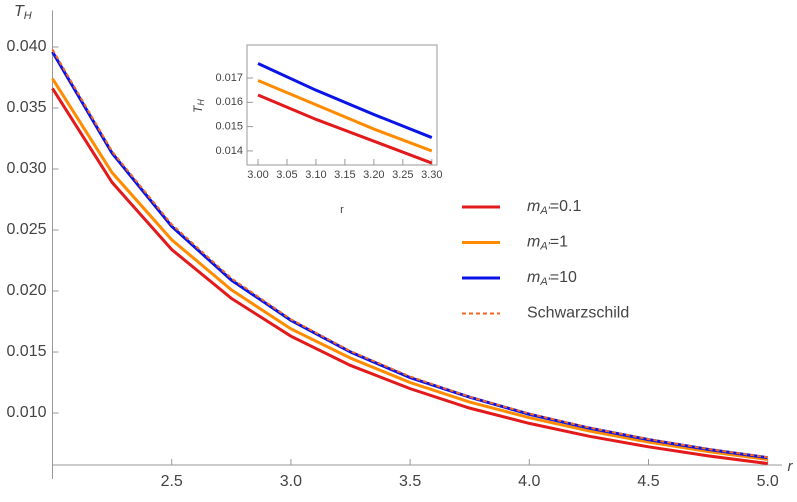 This screenshot has width=797, height=502. What do you see at coordinates (315, 175) in the screenshot?
I see `x-tick-label: 3.10` at bounding box center [315, 175].